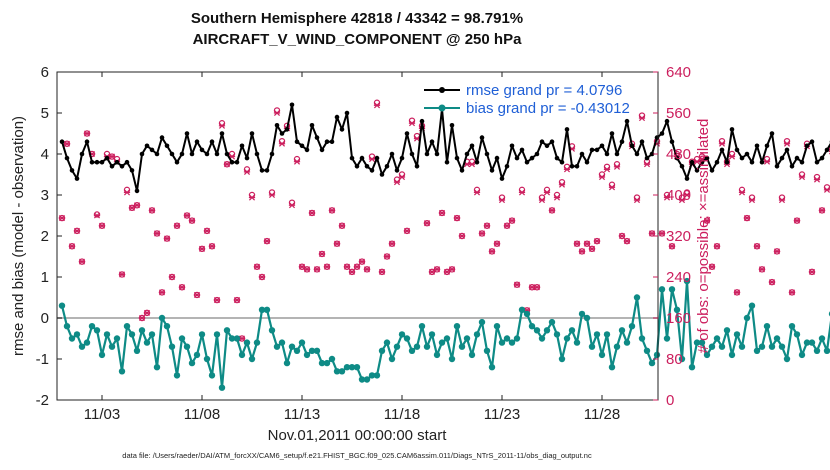 This screenshot has height=470, width=830. Describe the element at coordinates (42, 359) in the screenshot. I see `y-tick-label: -1` at that location.